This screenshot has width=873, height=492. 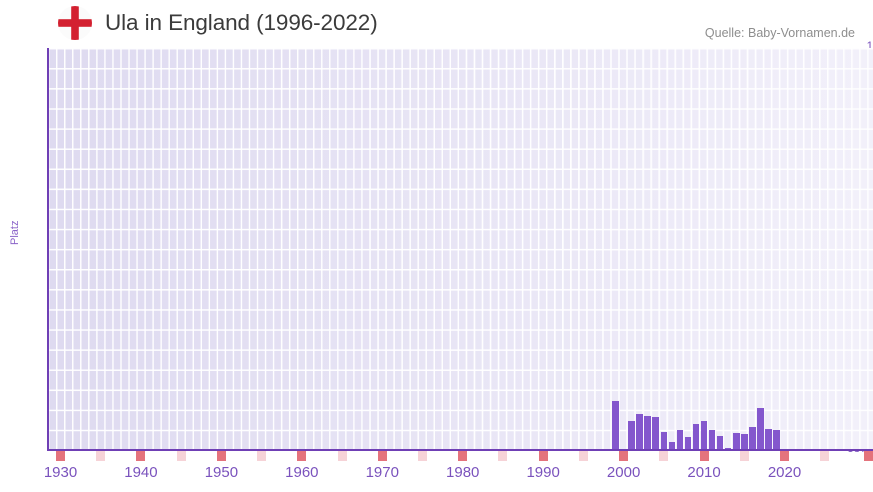 What do you see at coordinates (60, 472) in the screenshot?
I see `x-axis-tick-label: 1930` at bounding box center [60, 472].